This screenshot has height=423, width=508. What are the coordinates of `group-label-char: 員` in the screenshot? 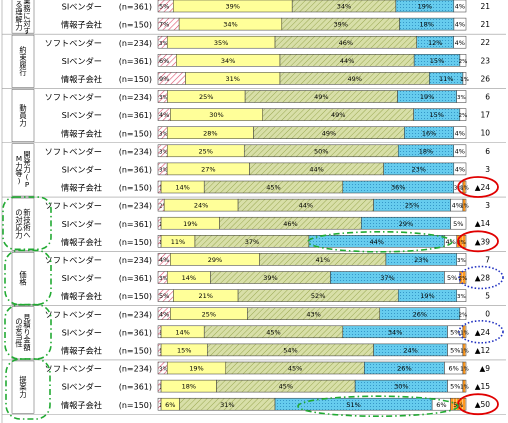 It's located at (22, 115).